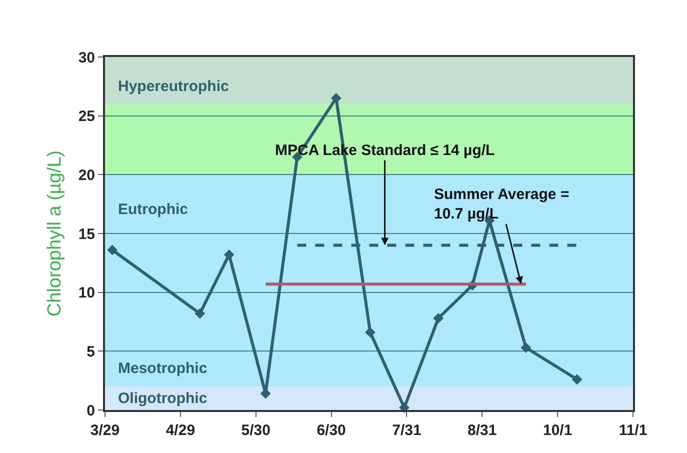  What do you see at coordinates (255, 430) in the screenshot?
I see `x-tick-label: 5/30` at bounding box center [255, 430].